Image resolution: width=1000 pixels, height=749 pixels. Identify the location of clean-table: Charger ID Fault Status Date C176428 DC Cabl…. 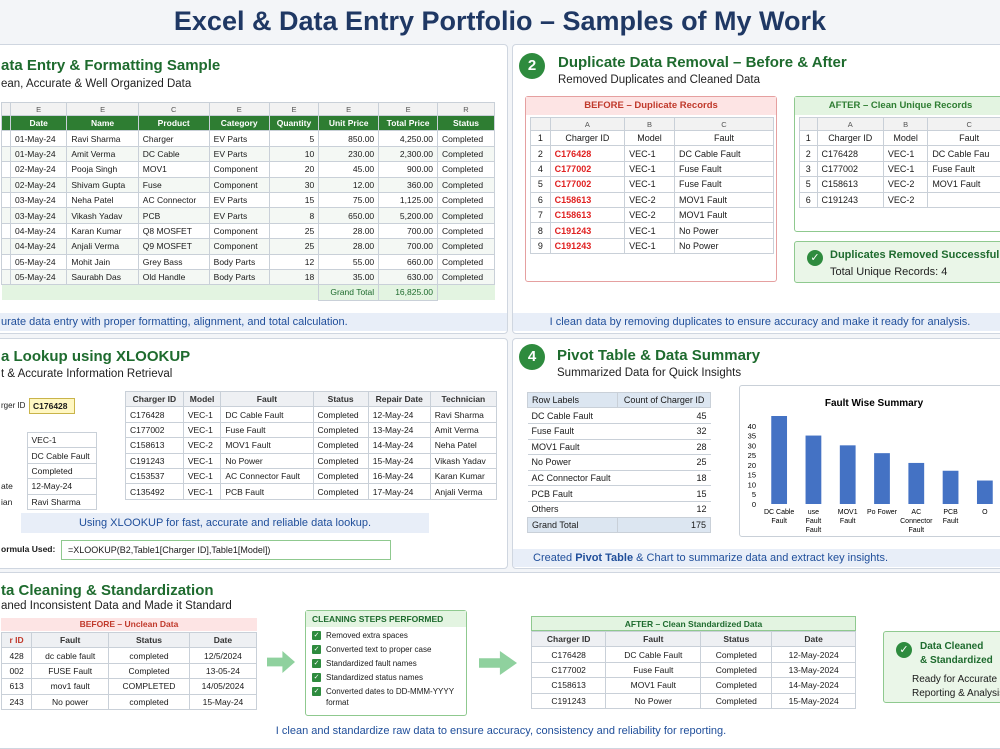
(693, 669).